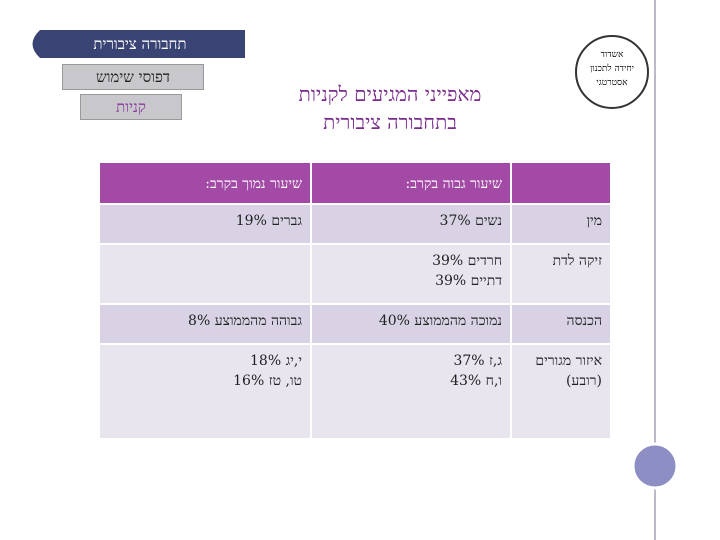 This screenshot has height=540, width=720. Describe the element at coordinates (410, 225) in the screenshot. I see `table-cell: נשים 37%` at that location.